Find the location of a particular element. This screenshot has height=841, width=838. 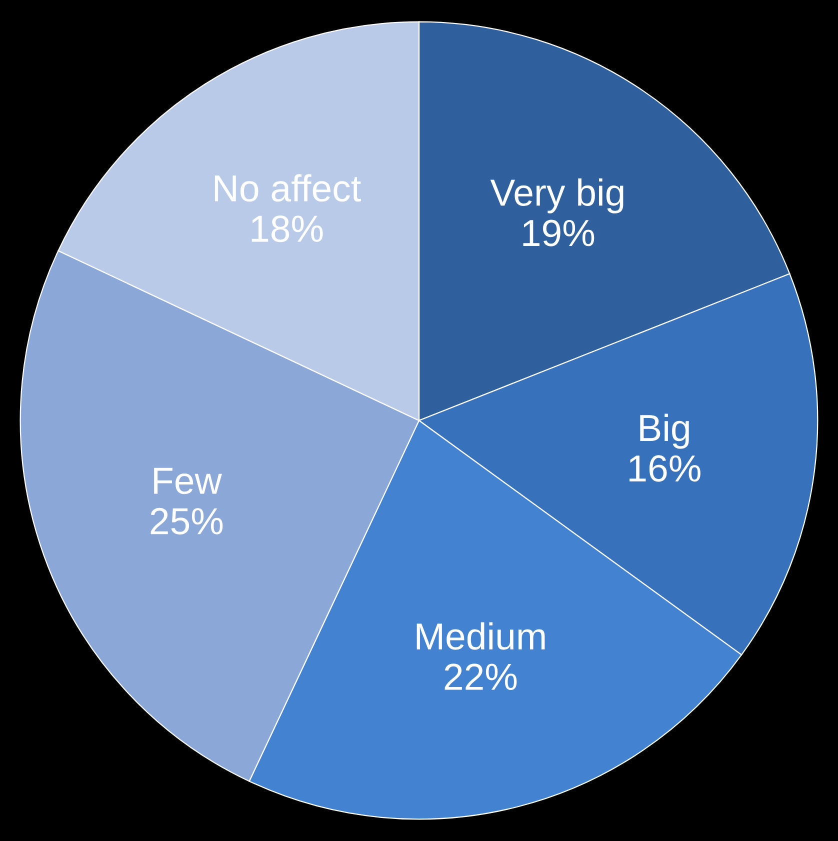

data-label: 18% is located at coordinates (287, 229).